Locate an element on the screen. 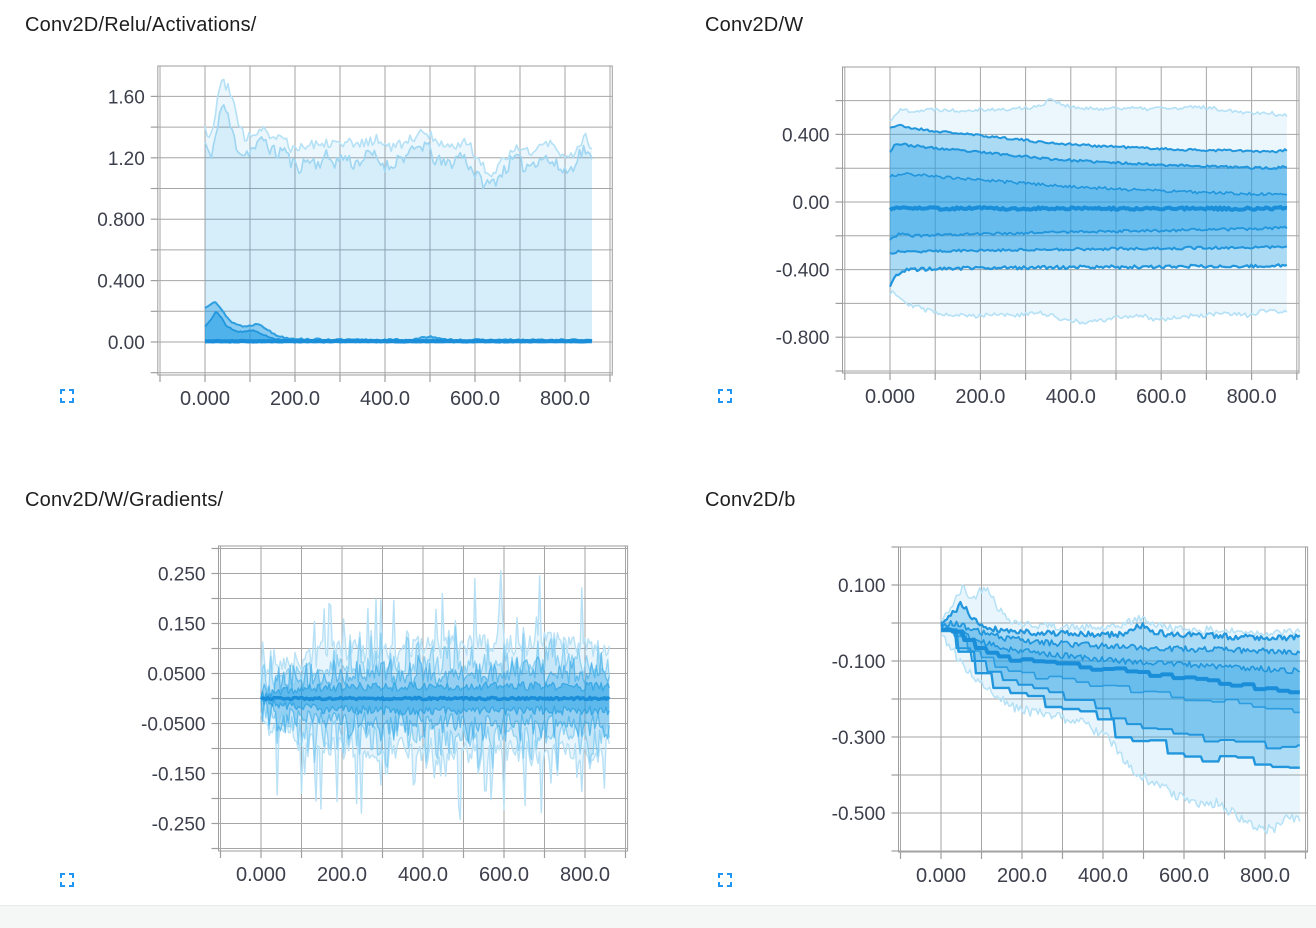  line-palemax is located at coordinates (1120, 610).